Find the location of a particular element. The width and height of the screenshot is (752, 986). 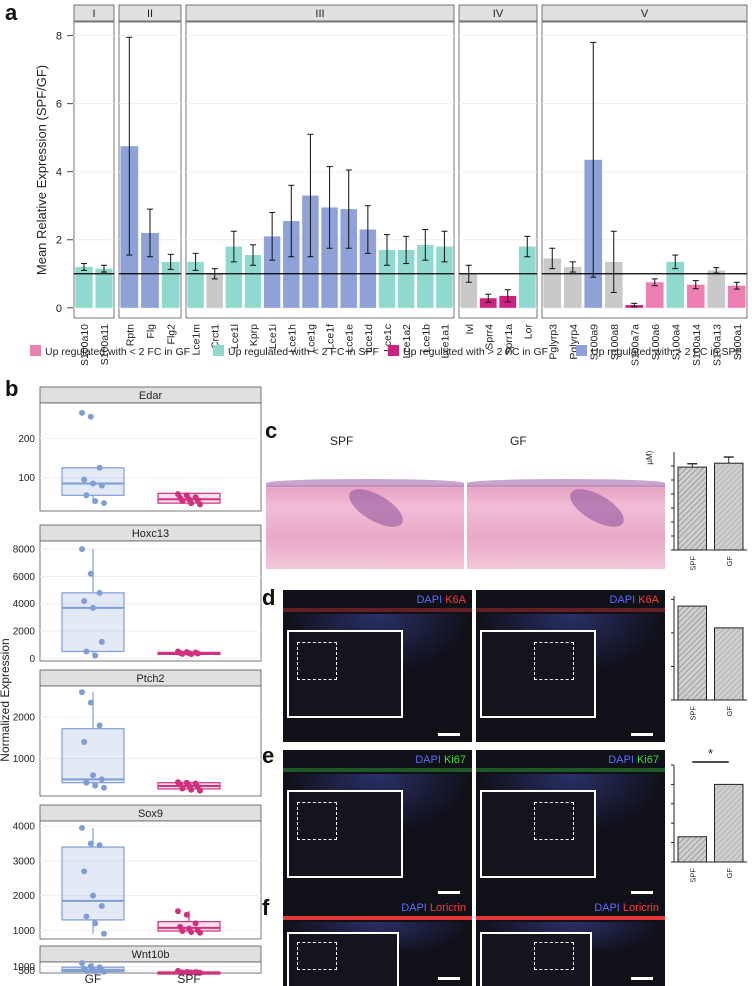

y-tick-label: 0 is located at coordinates (59, 309).